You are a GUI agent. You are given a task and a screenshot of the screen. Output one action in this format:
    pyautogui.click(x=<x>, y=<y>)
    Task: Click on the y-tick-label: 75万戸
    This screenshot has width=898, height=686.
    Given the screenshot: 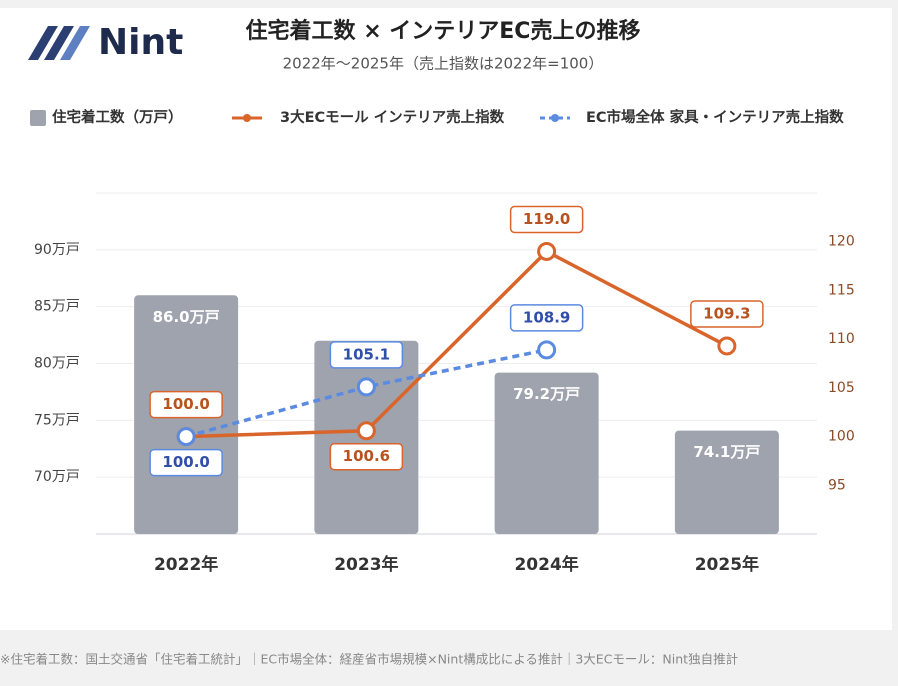 What is the action you would take?
    pyautogui.click(x=57, y=420)
    